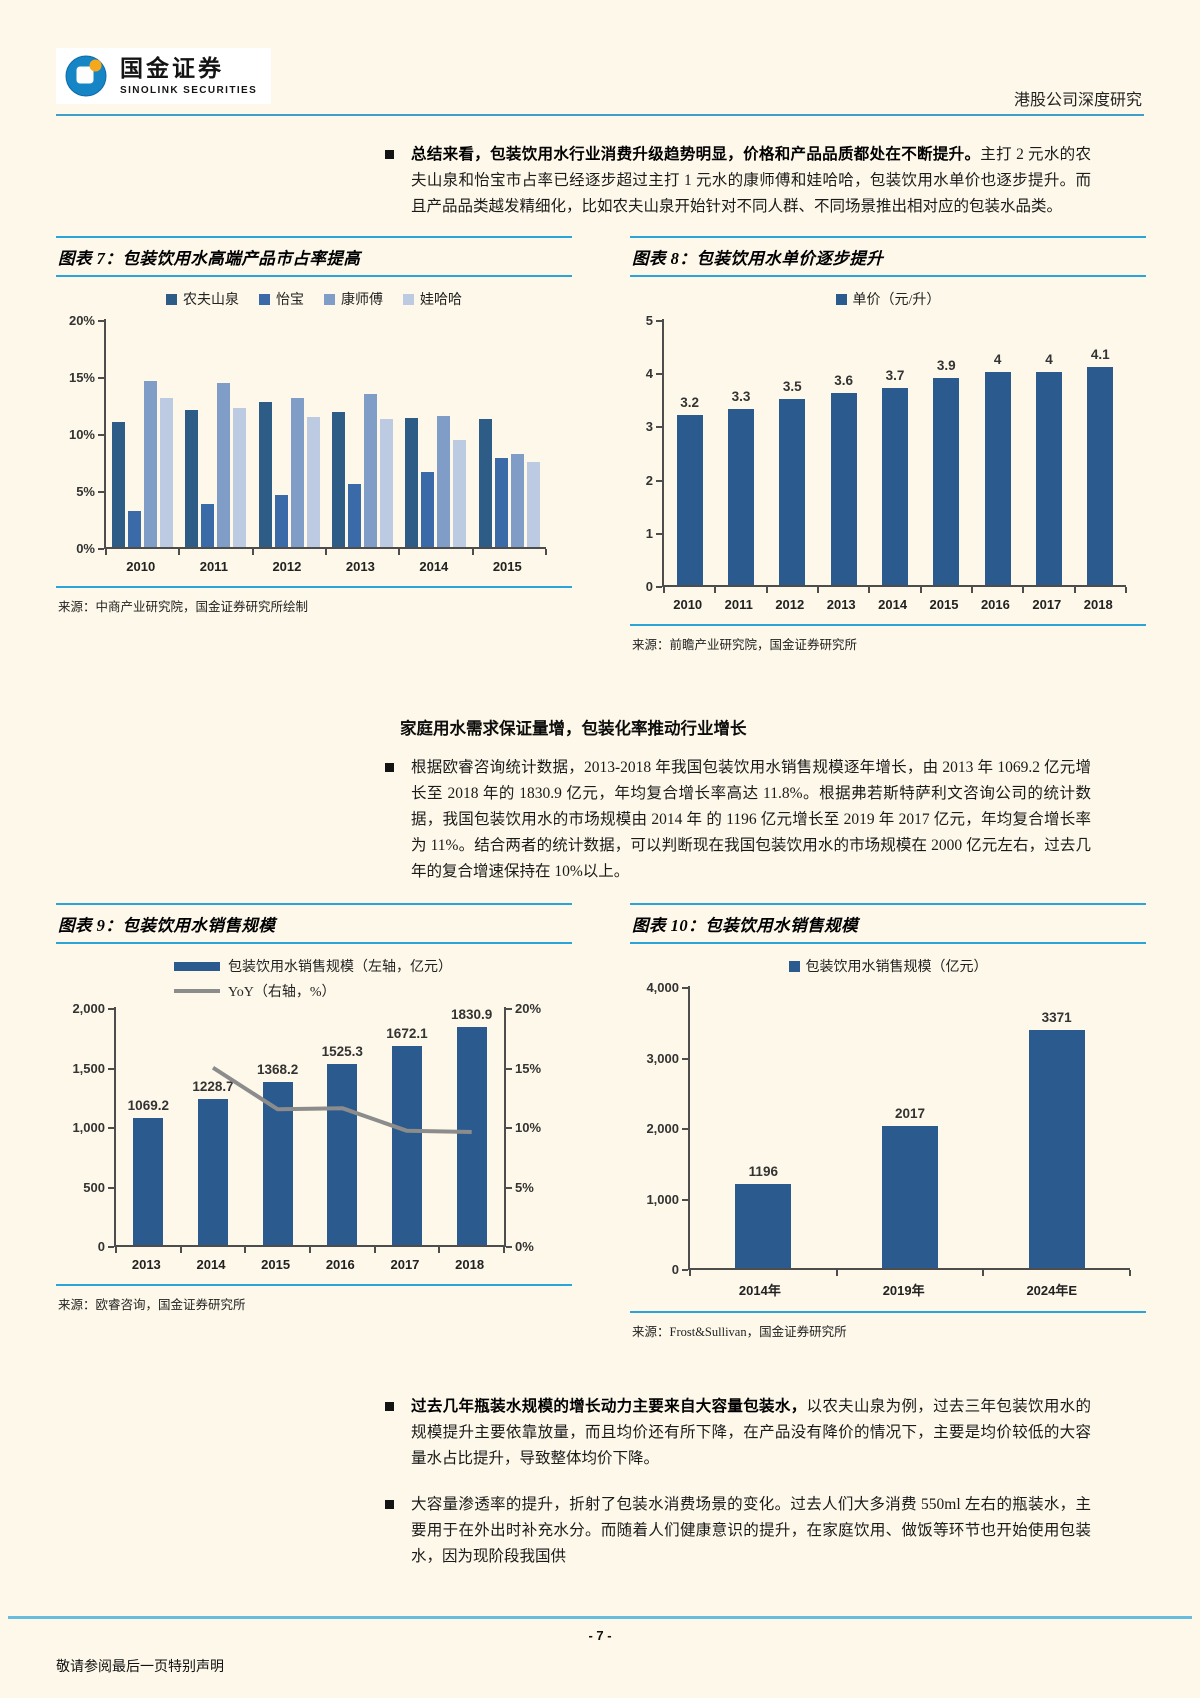  I want to click on y-tick-label: 2,000, so click(88, 1008).